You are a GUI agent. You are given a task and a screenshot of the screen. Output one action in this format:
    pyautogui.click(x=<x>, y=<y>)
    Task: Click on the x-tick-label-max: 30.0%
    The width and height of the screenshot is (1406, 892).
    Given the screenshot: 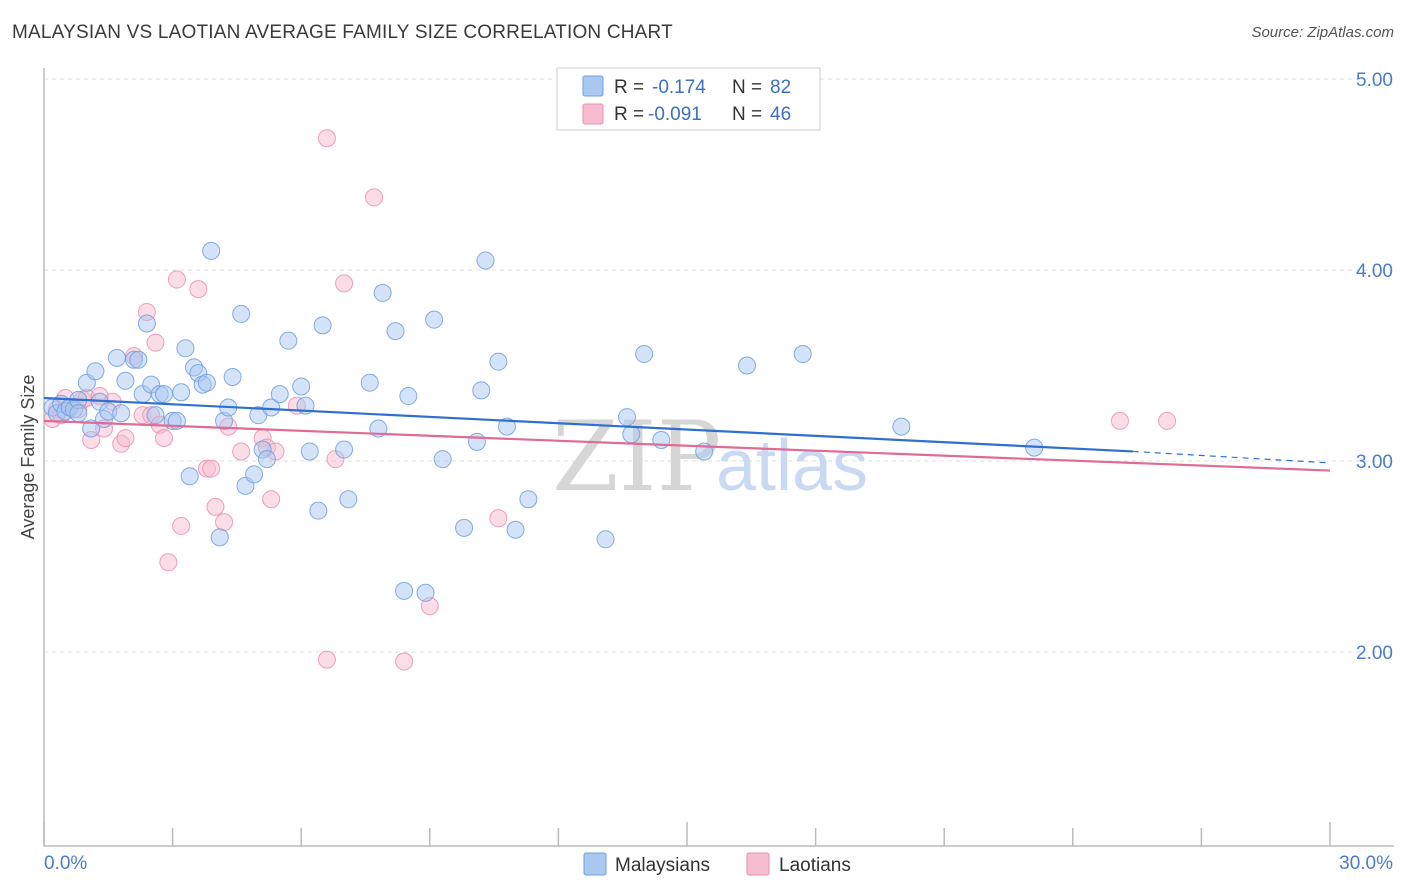 What is the action you would take?
    pyautogui.click(x=1366, y=863)
    